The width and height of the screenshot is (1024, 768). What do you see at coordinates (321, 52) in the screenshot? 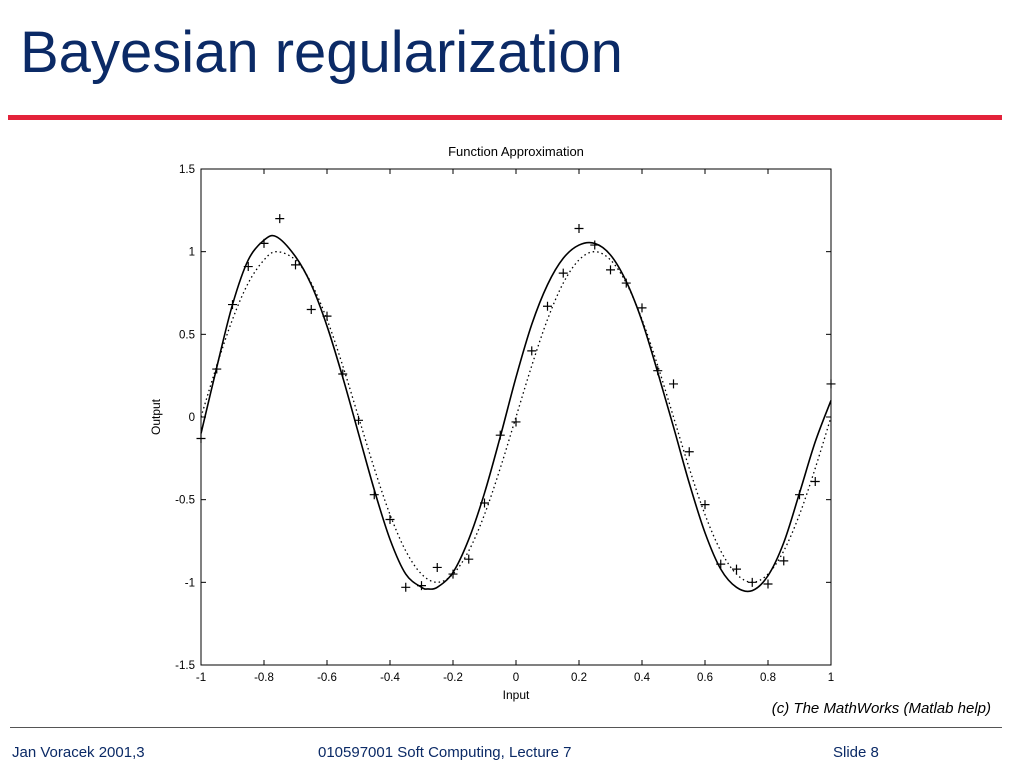
I see `slide-title: Bayesian regularization` at bounding box center [321, 52].